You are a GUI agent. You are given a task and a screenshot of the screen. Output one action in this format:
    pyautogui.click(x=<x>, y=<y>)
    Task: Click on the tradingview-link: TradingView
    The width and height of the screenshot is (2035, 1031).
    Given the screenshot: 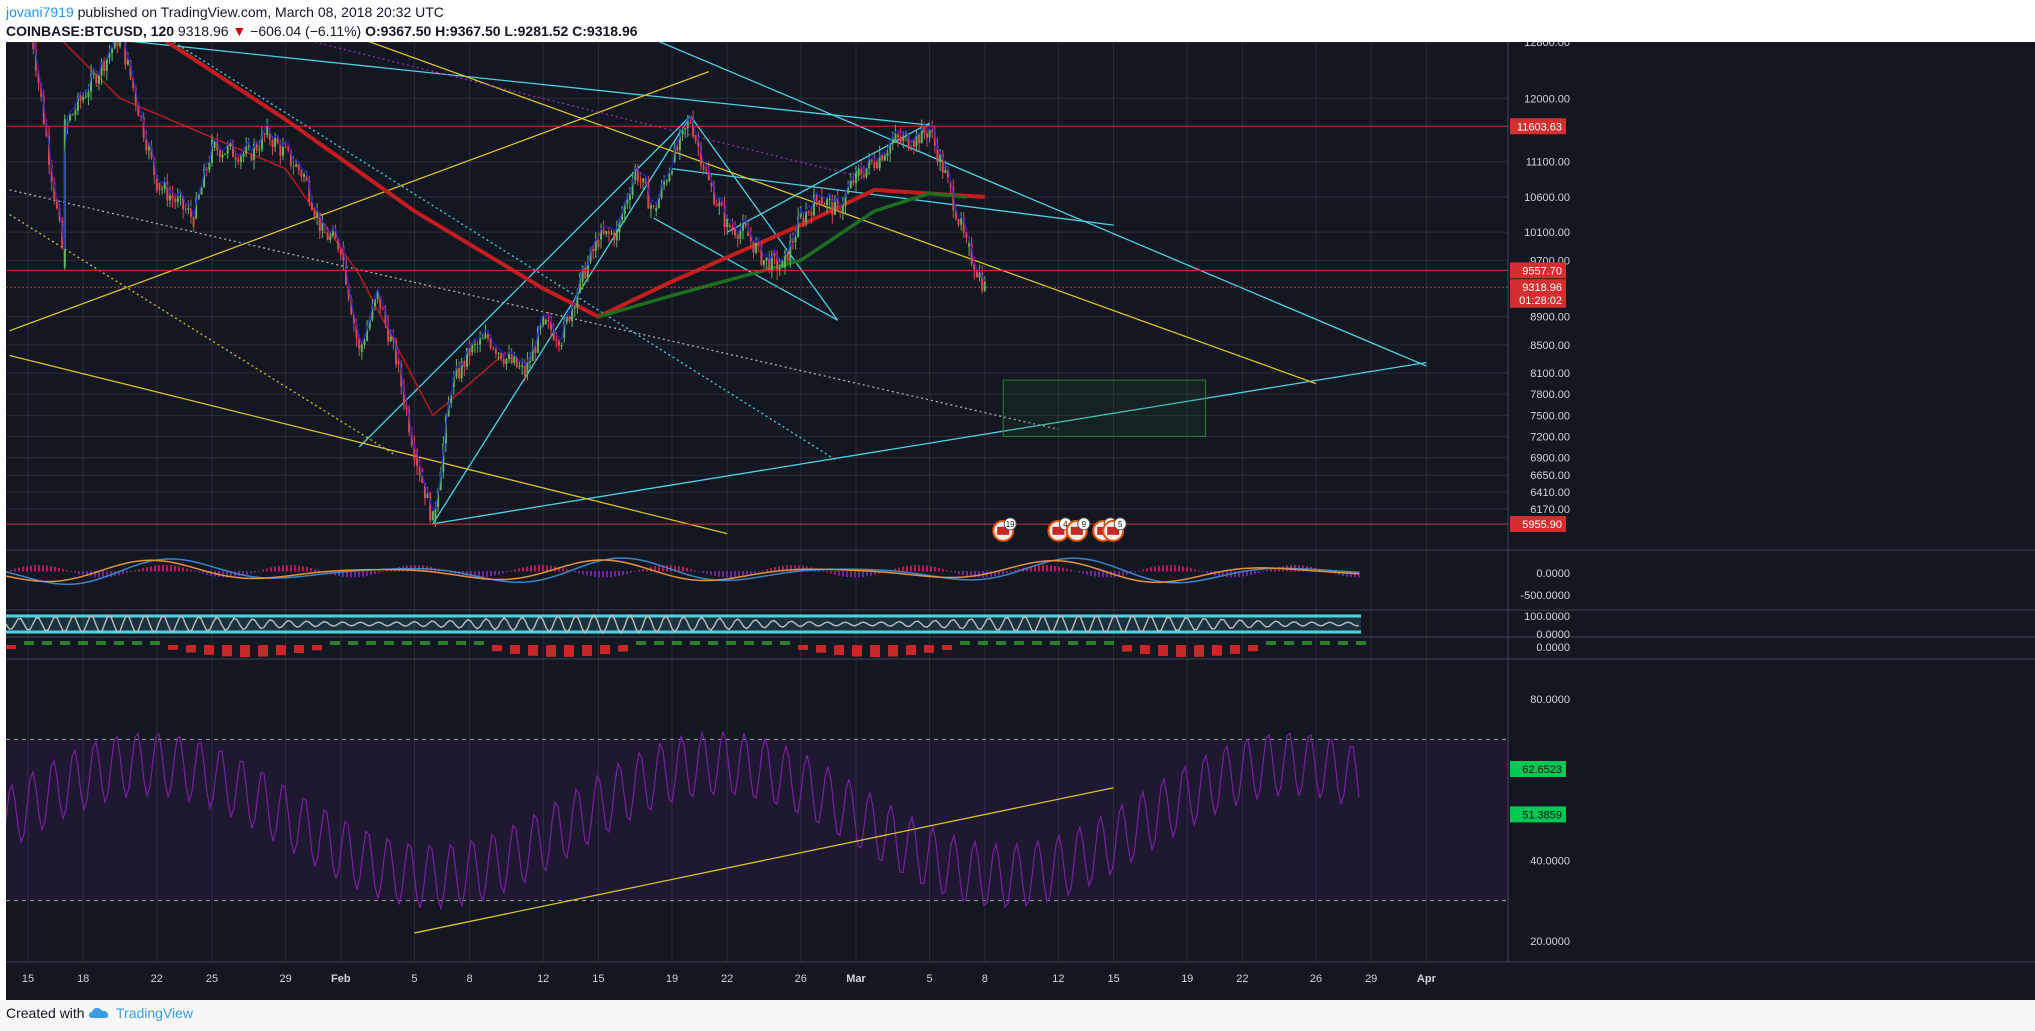 What is the action you would take?
    pyautogui.click(x=140, y=1013)
    